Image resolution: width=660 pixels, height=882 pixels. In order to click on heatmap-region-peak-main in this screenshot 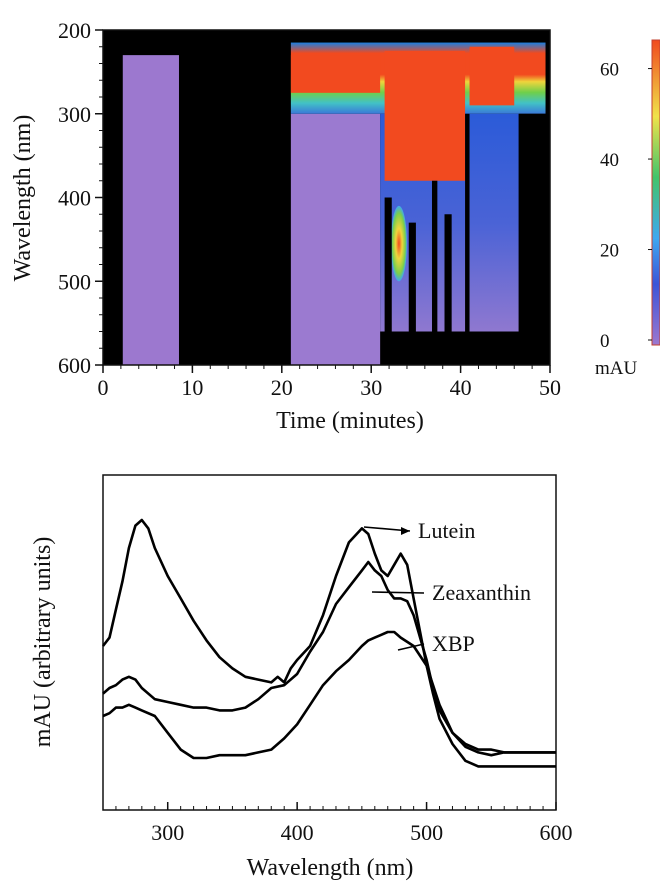, I will do `click(335, 74)`.